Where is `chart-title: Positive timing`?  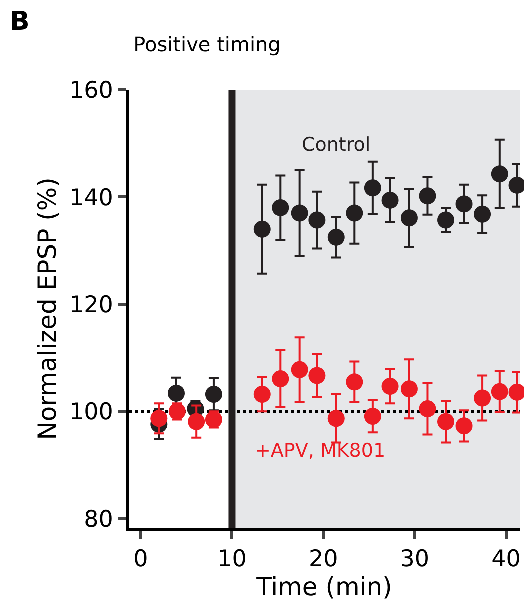 chart-title: Positive timing is located at coordinates (207, 44).